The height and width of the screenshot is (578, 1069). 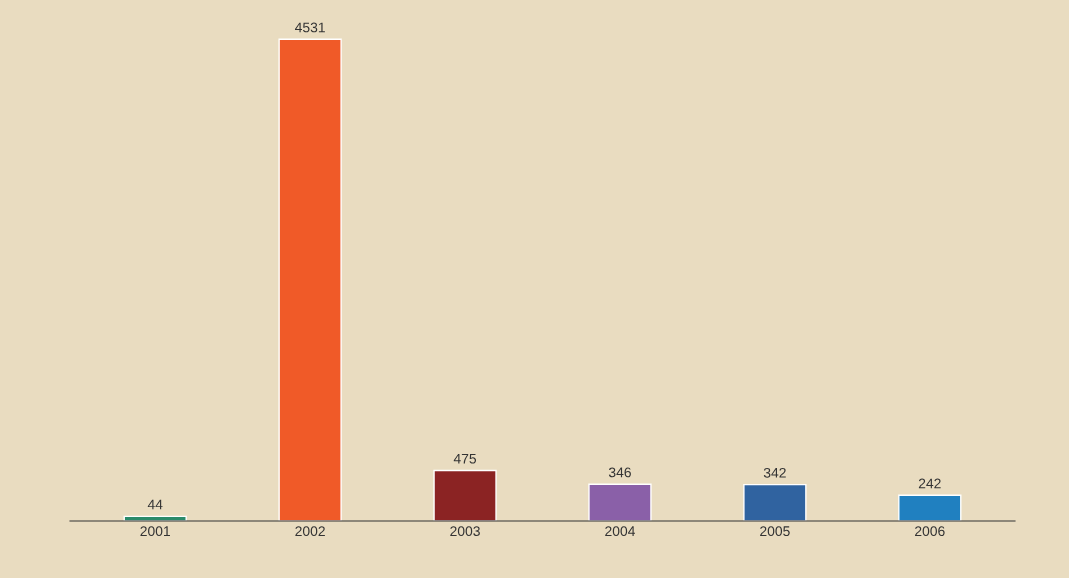 What do you see at coordinates (775, 531) in the screenshot?
I see `x-tick-label: 2005` at bounding box center [775, 531].